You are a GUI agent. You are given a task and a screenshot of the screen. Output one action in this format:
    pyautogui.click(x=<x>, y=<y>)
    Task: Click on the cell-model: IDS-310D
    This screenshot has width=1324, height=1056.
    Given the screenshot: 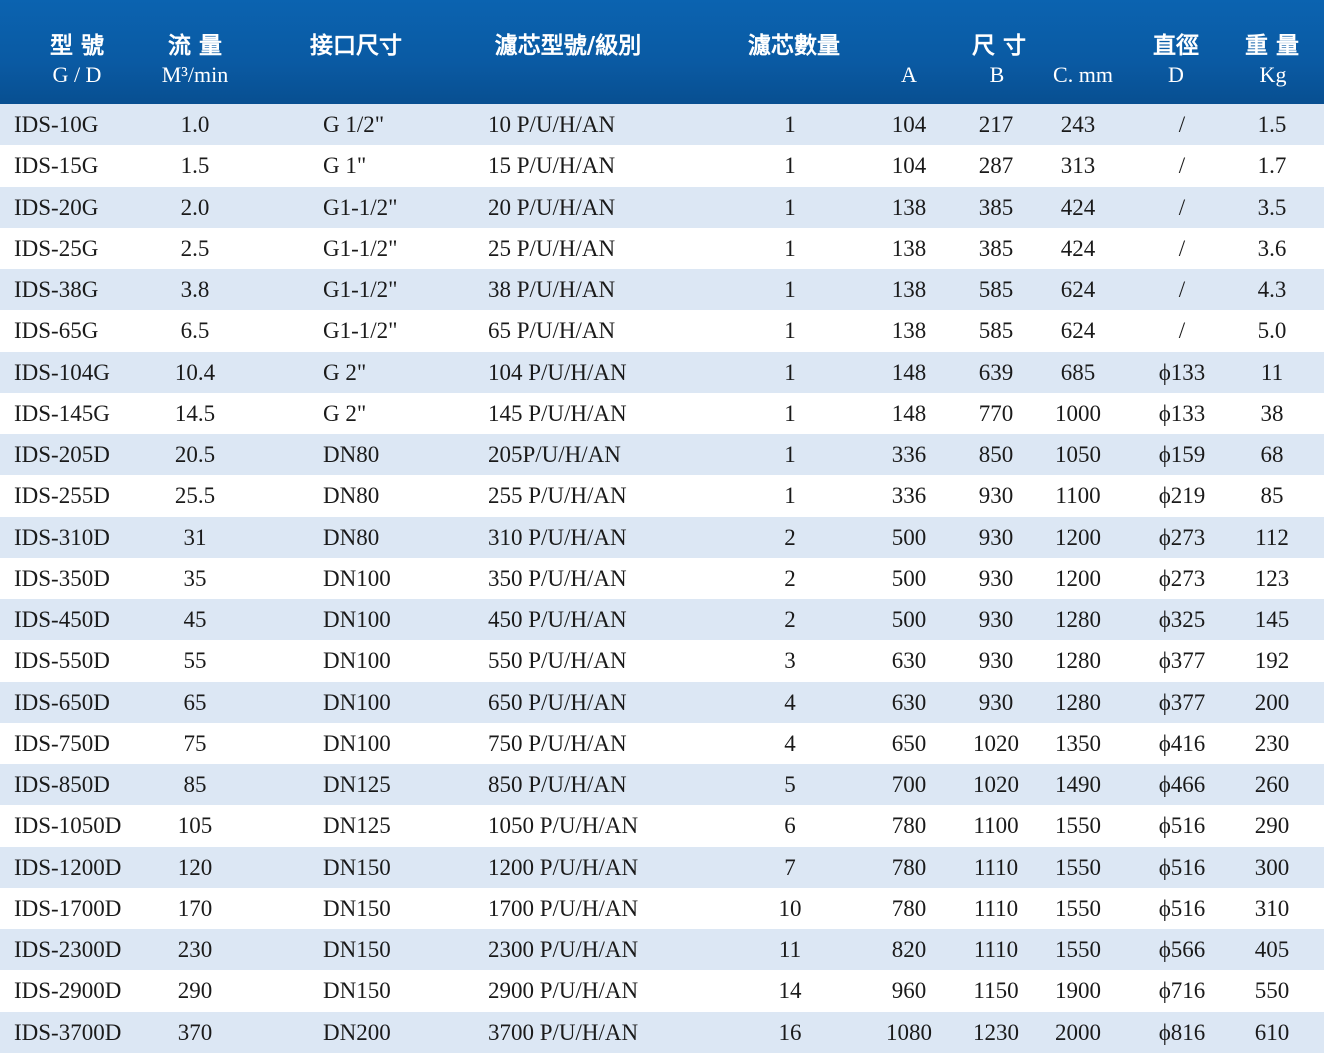 What is the action you would take?
    pyautogui.click(x=62, y=537)
    